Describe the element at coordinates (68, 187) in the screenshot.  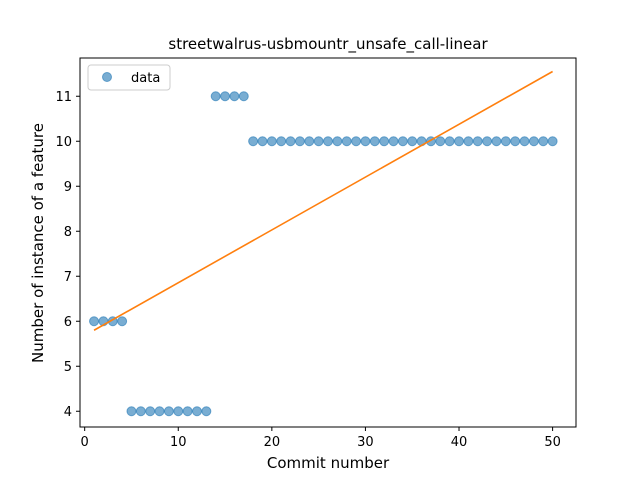
I see `y-tick-label: 9` at that location.